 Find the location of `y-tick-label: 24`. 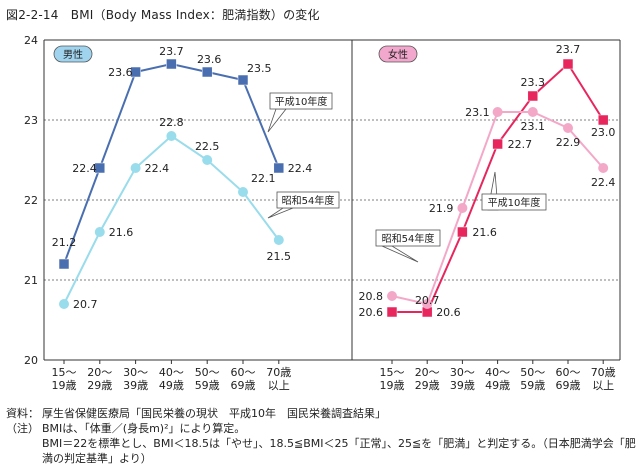

y-tick-label: 24 is located at coordinates (31, 40).